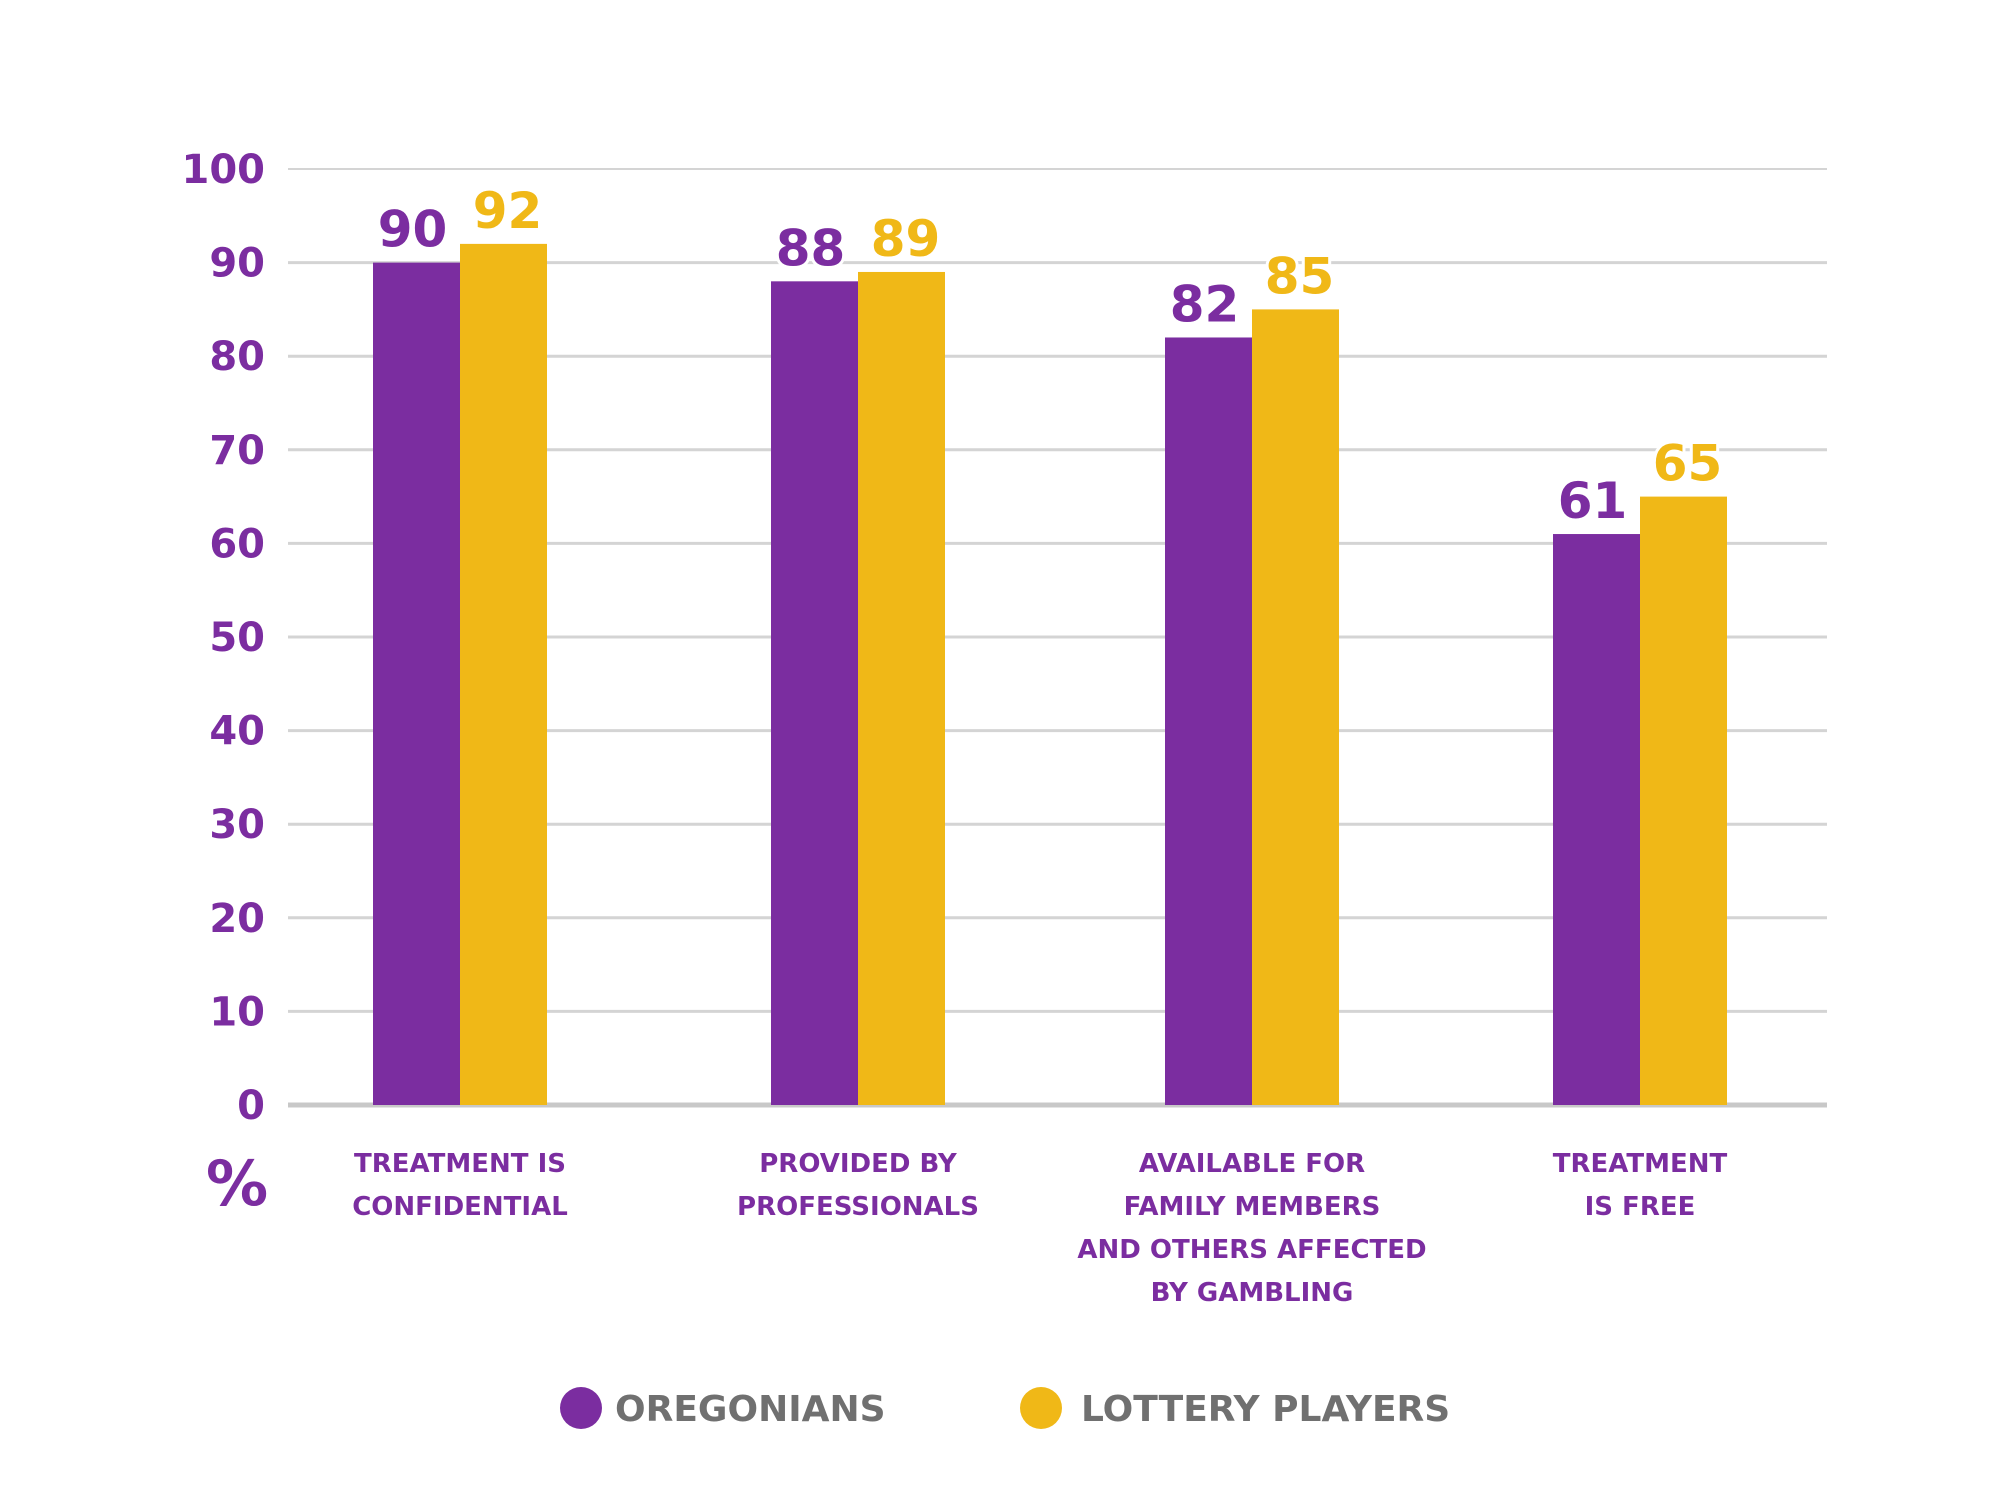  Describe the element at coordinates (237, 1012) in the screenshot. I see `y-tick-label: 10` at that location.